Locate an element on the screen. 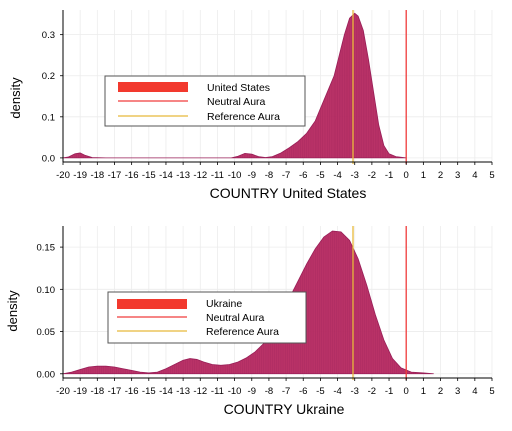  y-tick-labels: 0.00 0.05 0.10 0.15 is located at coordinates (46, 312).